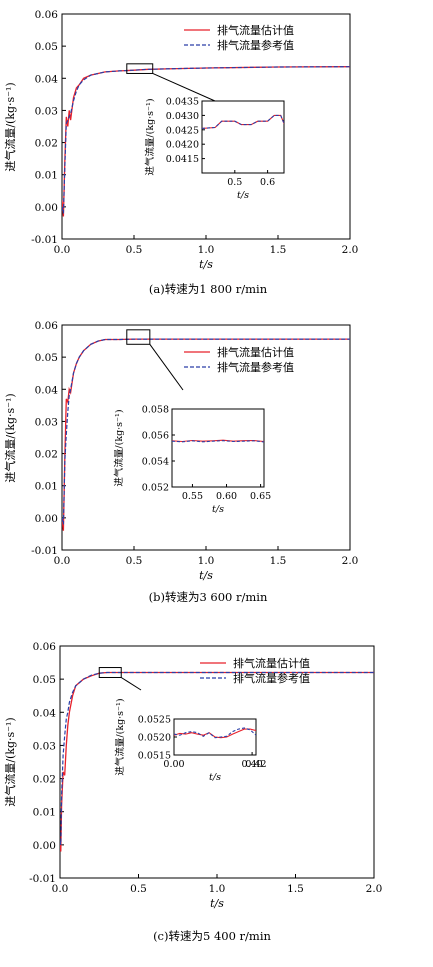  I want to click on inset-x-tick-label: 0.5, so click(234, 182).